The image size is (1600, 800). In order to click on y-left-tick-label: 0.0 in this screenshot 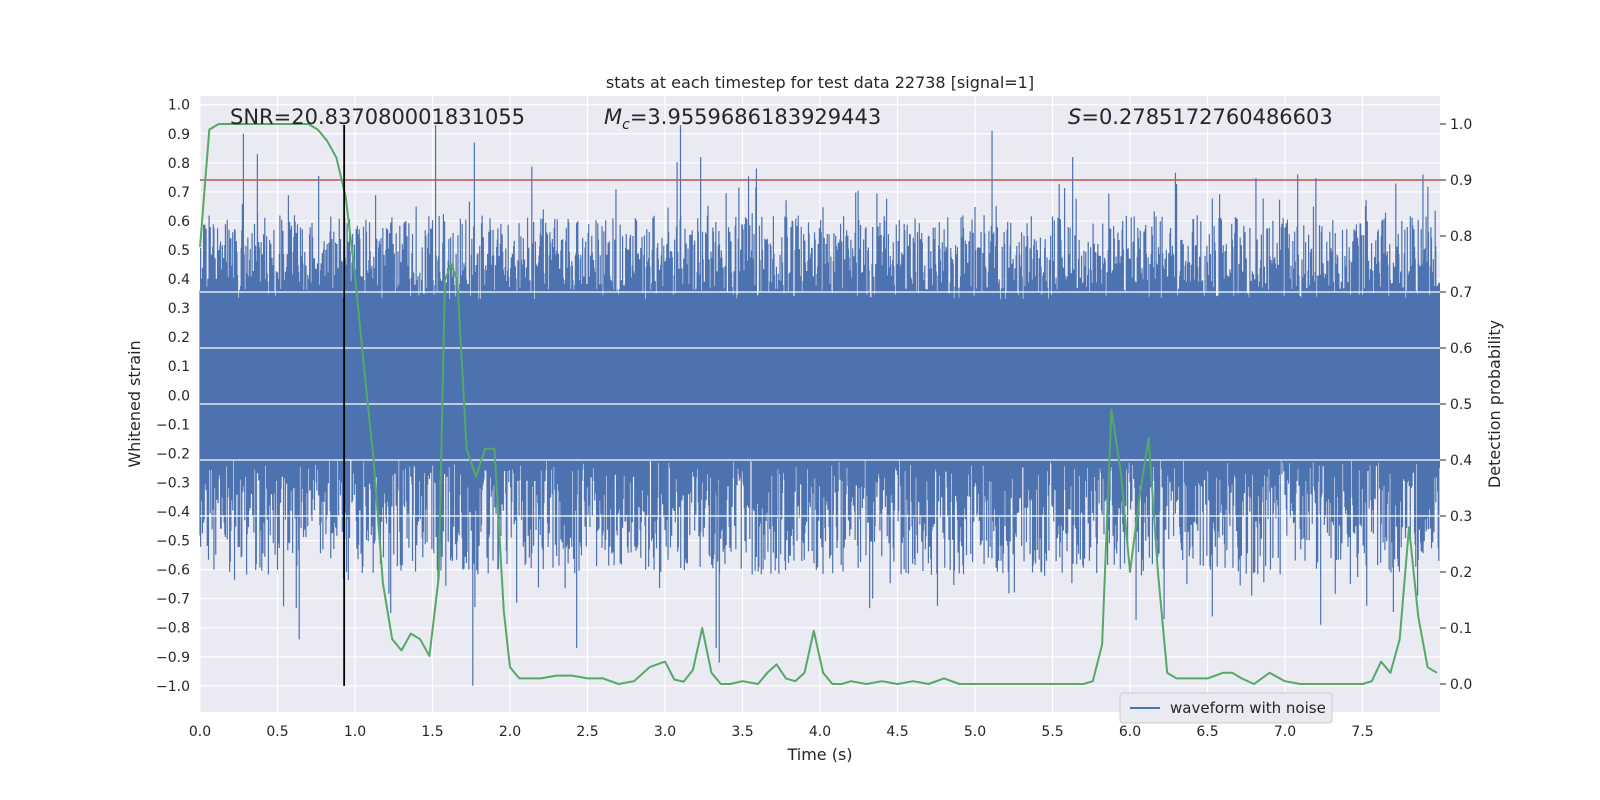, I will do `click(179, 396)`.